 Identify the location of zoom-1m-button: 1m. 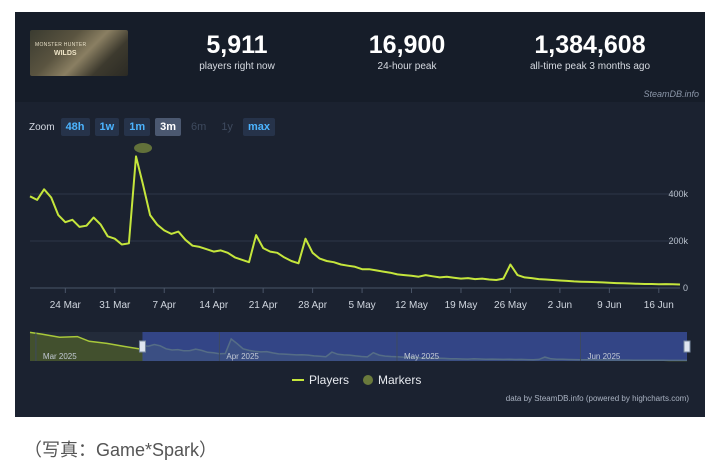
(137, 127).